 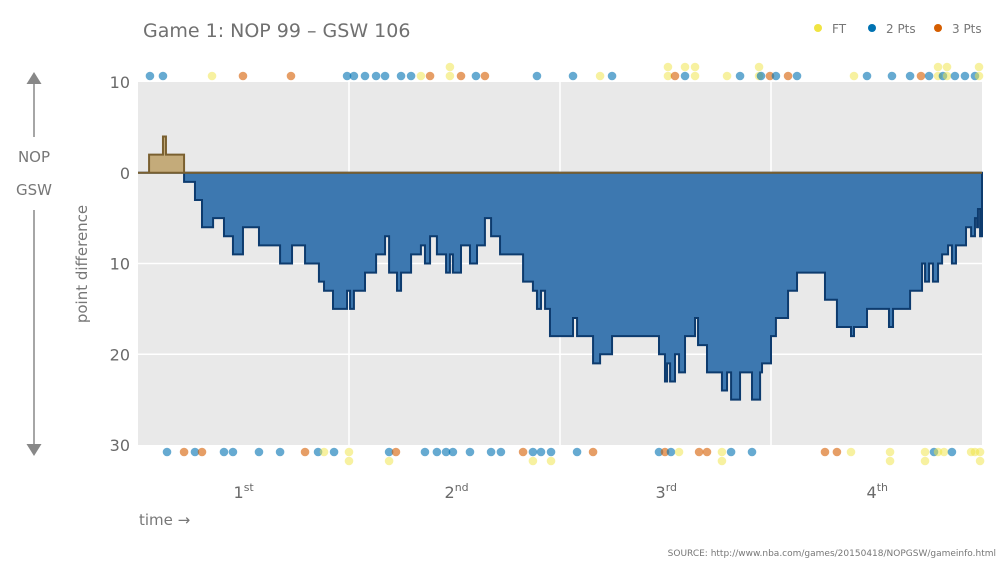 I want to click on legend-label: FT, so click(x=839, y=29).